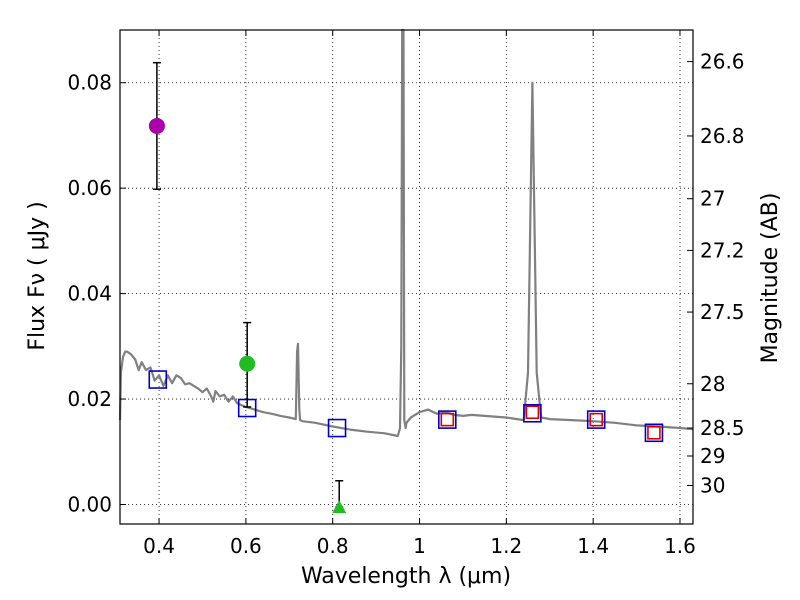 This screenshot has height=600, width=800. I want to click on x-tick-label: 1.6, so click(680, 546).